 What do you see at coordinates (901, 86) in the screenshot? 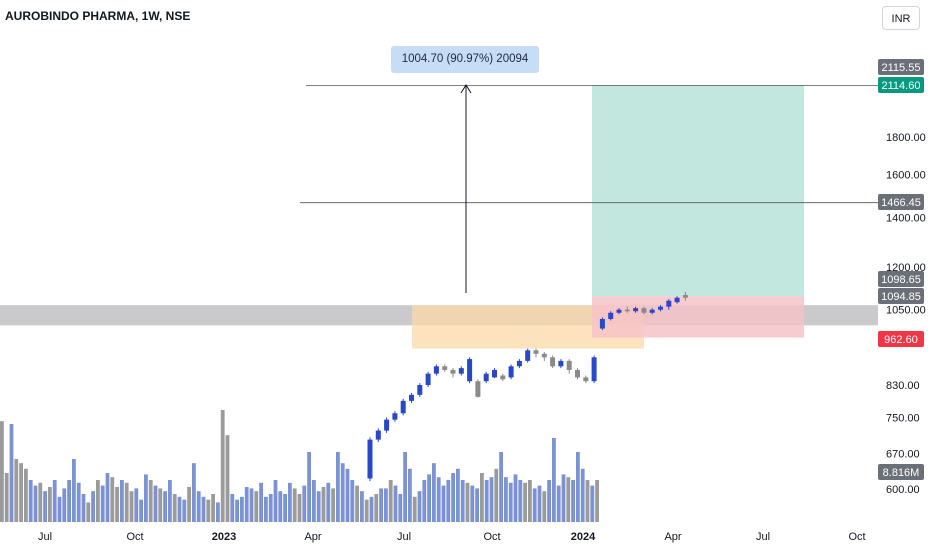
I see `price-tag-label: 2114.60` at bounding box center [901, 86].